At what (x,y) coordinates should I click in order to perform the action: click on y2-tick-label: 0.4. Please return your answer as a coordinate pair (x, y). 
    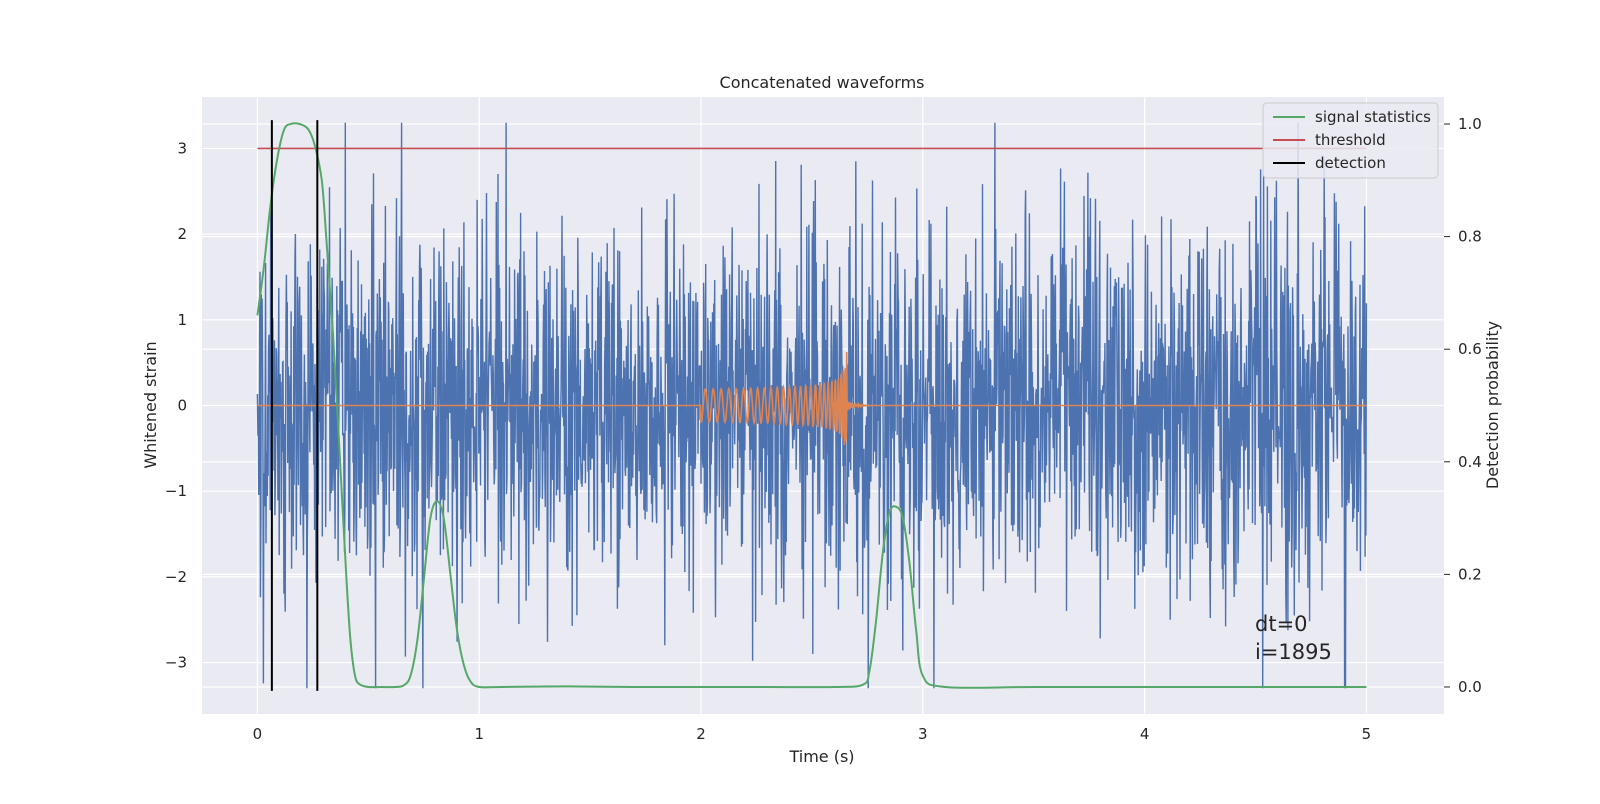
    Looking at the image, I should click on (1470, 462).